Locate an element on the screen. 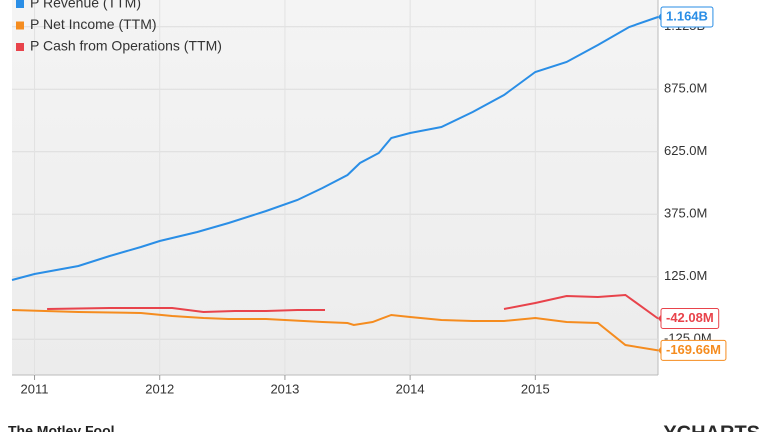 The width and height of the screenshot is (764, 437). y-tick-label: 125.0M is located at coordinates (685, 275).